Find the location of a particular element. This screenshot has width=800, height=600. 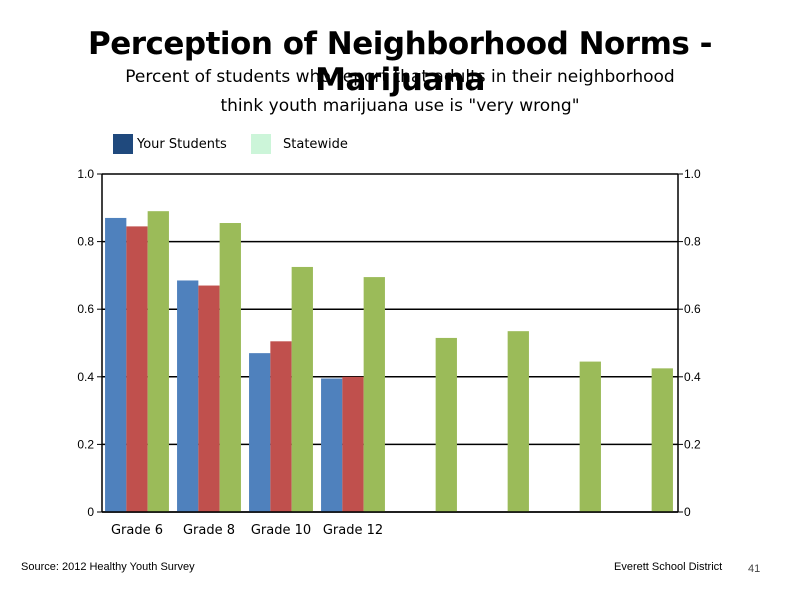

organization-name: Everett School District is located at coordinates (668, 567).